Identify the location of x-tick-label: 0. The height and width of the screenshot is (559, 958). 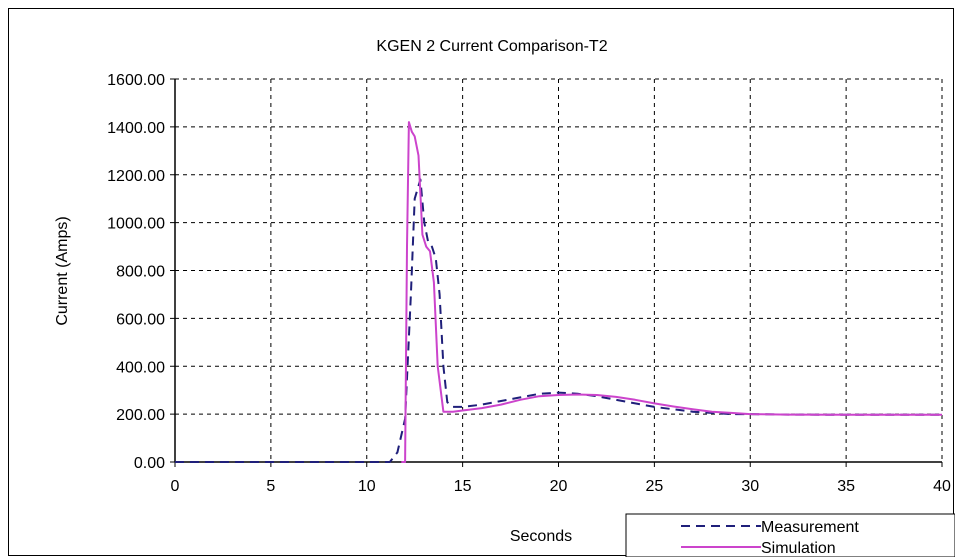
(175, 486).